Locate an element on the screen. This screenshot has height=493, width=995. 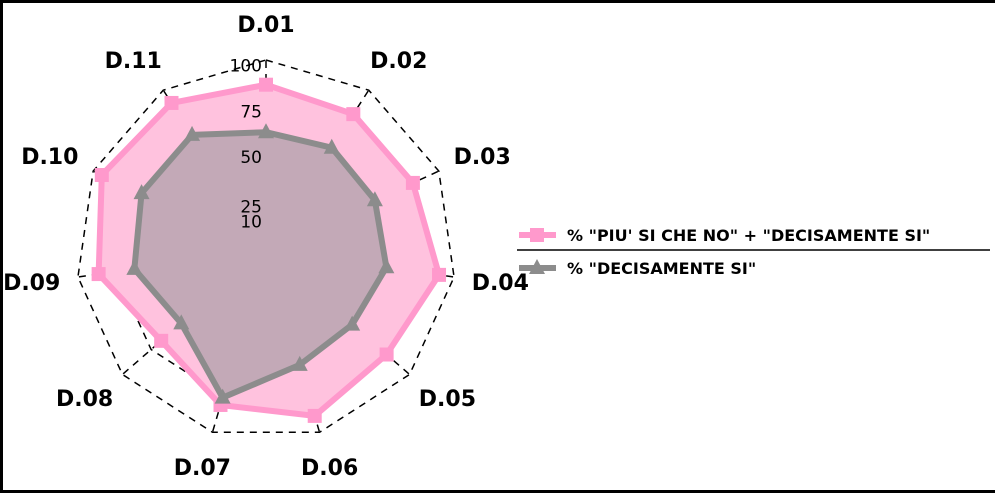
category-label: D.04 is located at coordinates (500, 283).